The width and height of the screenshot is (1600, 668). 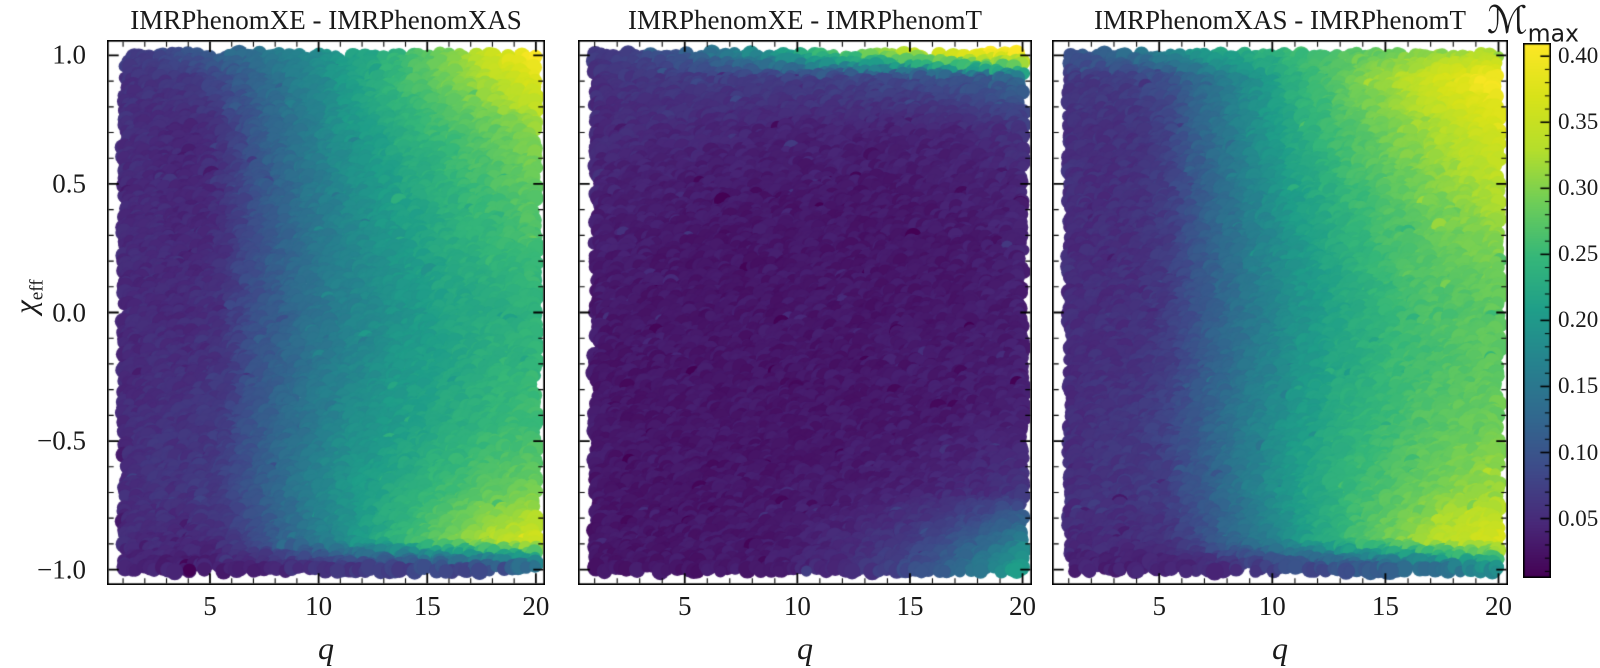 I want to click on colorbar-label: ℳmax, so click(x=1533, y=24).